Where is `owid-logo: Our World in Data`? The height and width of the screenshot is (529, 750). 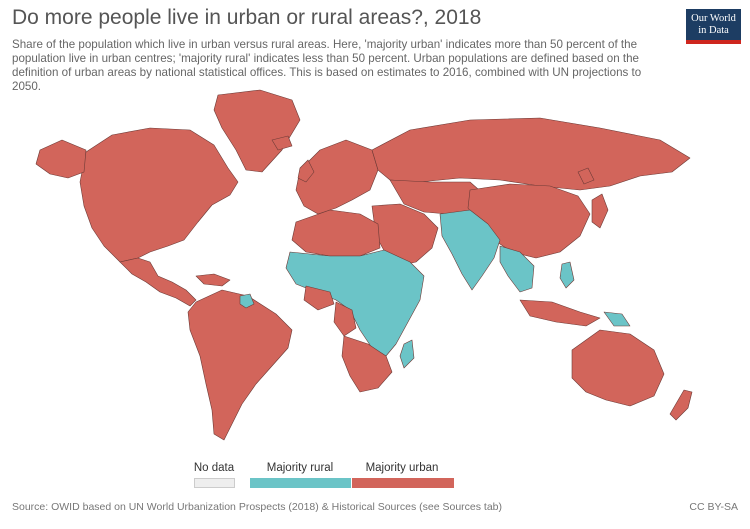 owid-logo: Our World in Data is located at coordinates (713, 26).